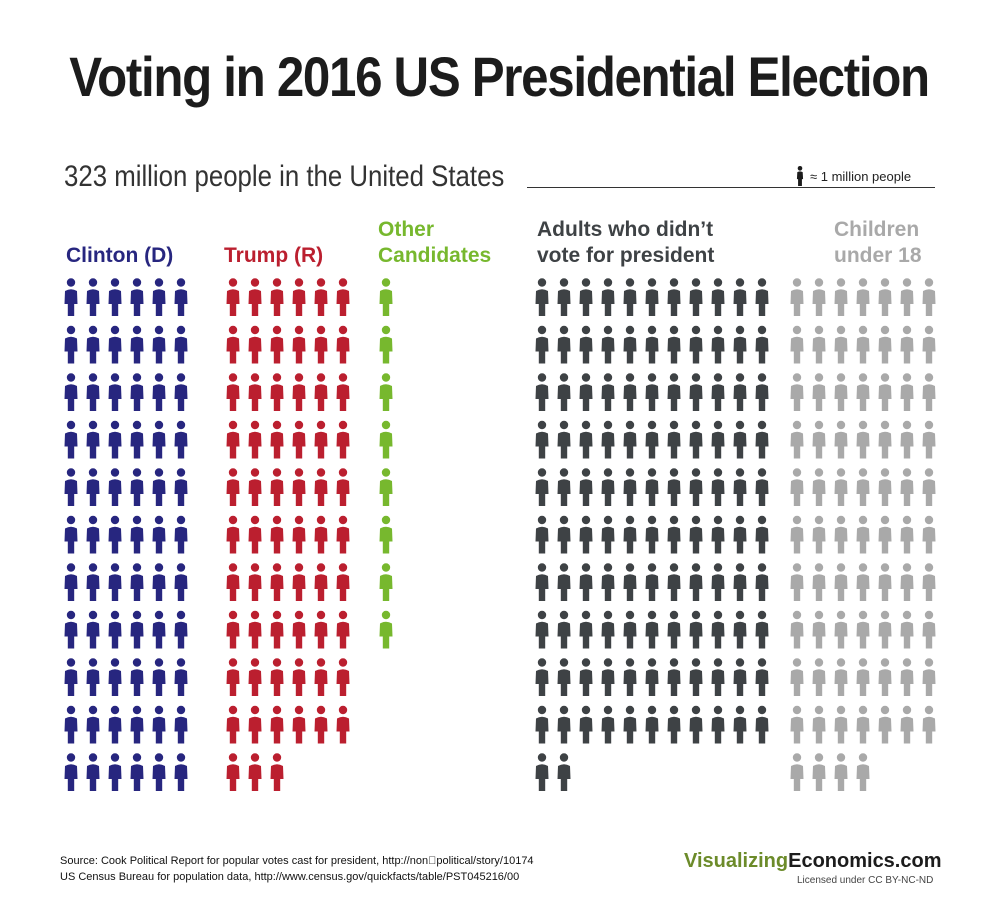  I want to click on category-label-line: Candidates, so click(435, 255).